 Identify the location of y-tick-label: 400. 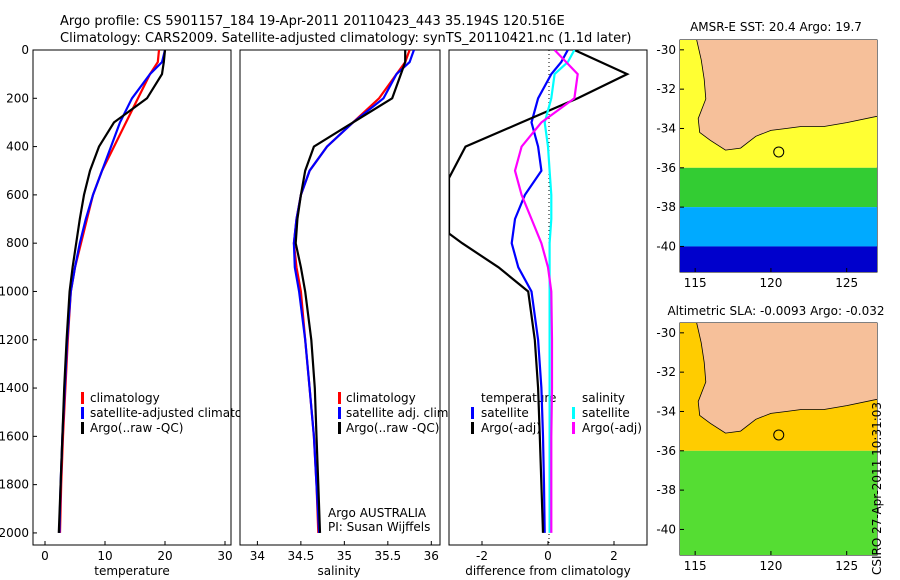
(17, 147).